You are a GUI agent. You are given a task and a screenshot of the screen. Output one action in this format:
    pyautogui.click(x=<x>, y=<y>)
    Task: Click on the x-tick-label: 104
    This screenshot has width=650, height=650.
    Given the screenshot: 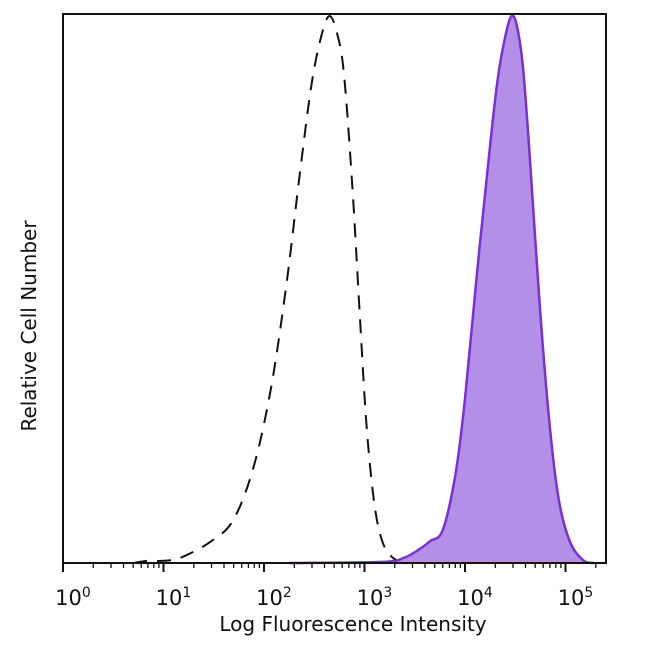 What is the action you would take?
    pyautogui.click(x=475, y=597)
    